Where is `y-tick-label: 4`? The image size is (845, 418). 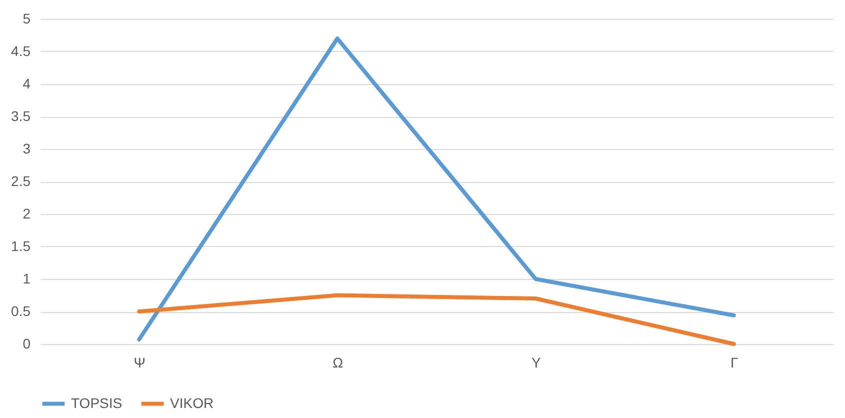
y-tick-label: 4 is located at coordinates (26, 84).